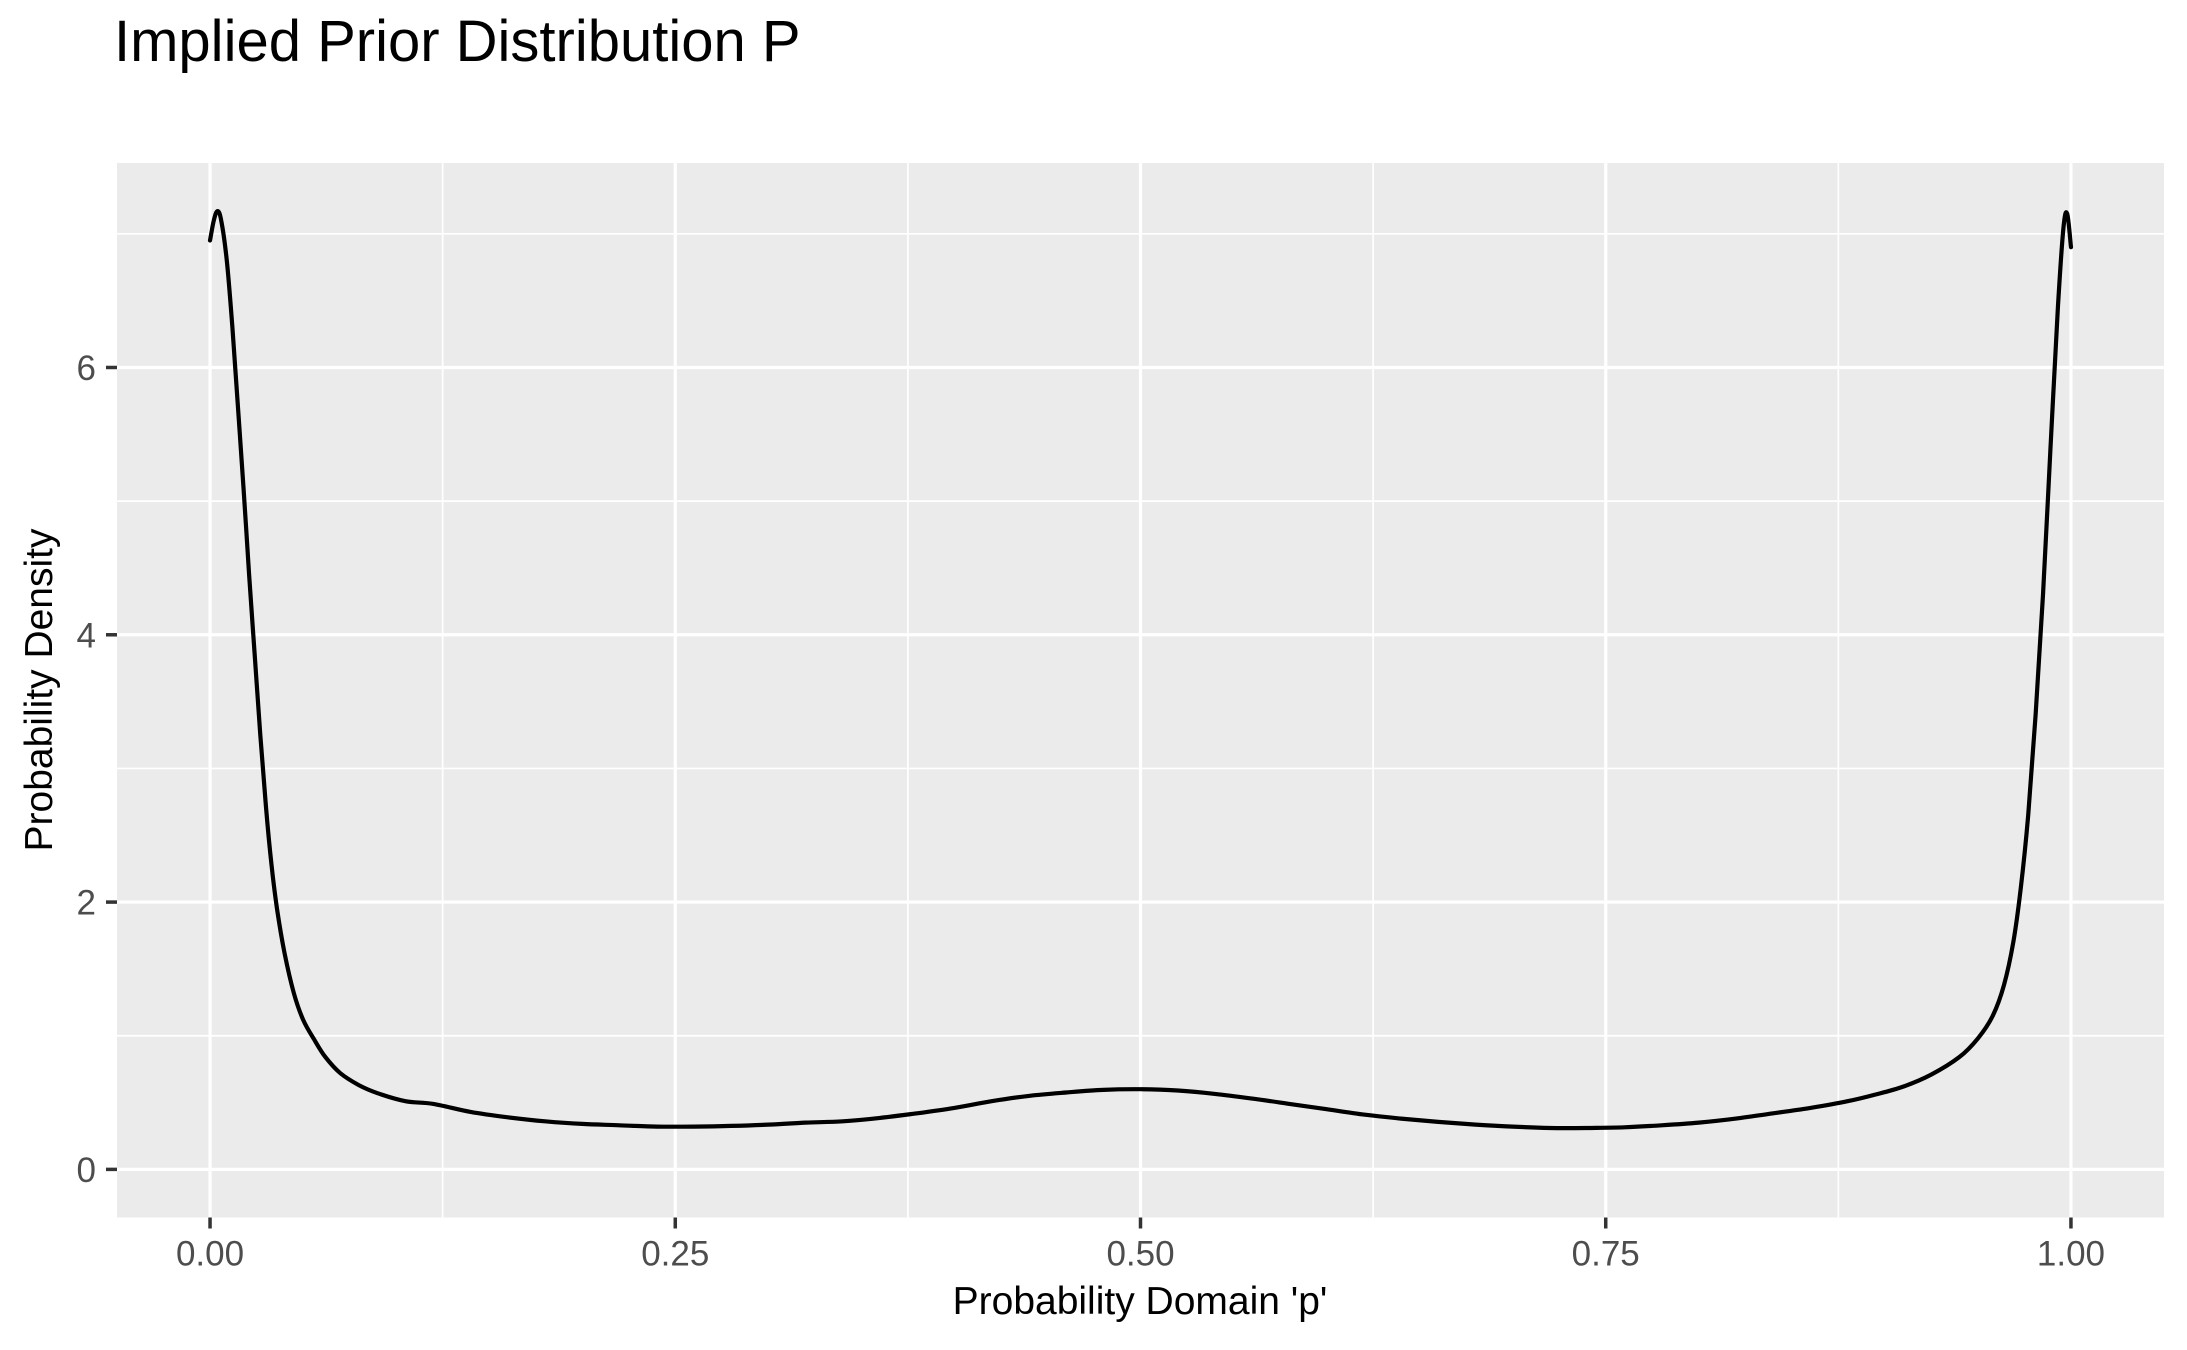  Describe the element at coordinates (86, 635) in the screenshot. I see `y-tick-label-2: 4` at that location.